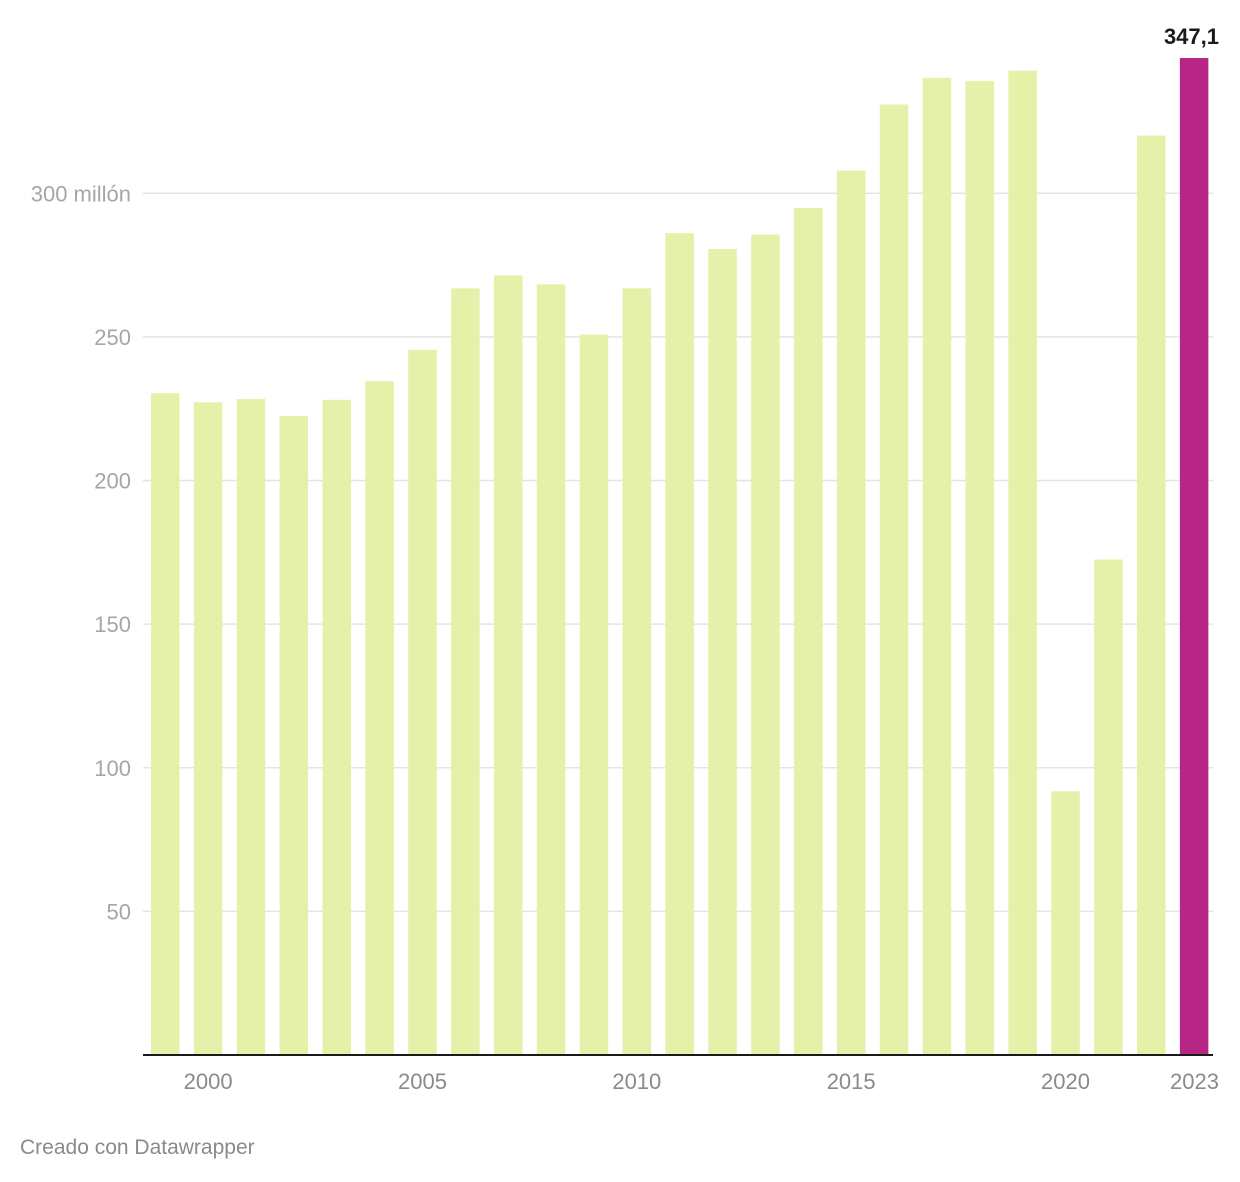 Image resolution: width=1240 pixels, height=1182 pixels. What do you see at coordinates (1191, 36) in the screenshot?
I see `bar-value-label: 347,1` at bounding box center [1191, 36].